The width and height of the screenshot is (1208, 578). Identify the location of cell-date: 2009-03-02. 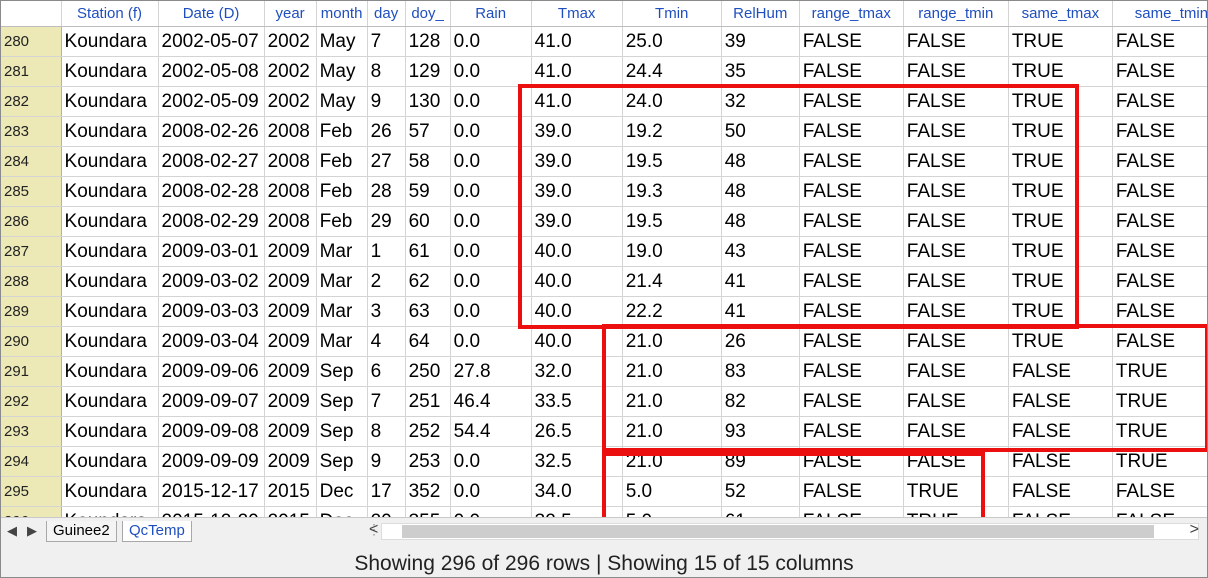
(211, 281).